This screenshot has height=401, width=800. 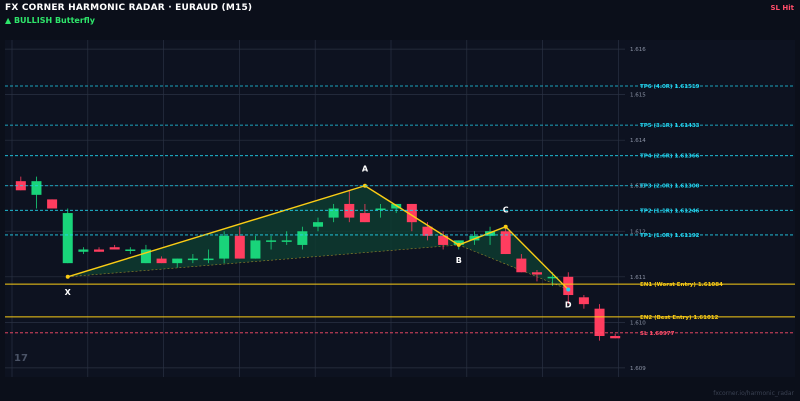 What do you see at coordinates (638, 50) in the screenshot?
I see `y-tick-label: 1.616` at bounding box center [638, 50].